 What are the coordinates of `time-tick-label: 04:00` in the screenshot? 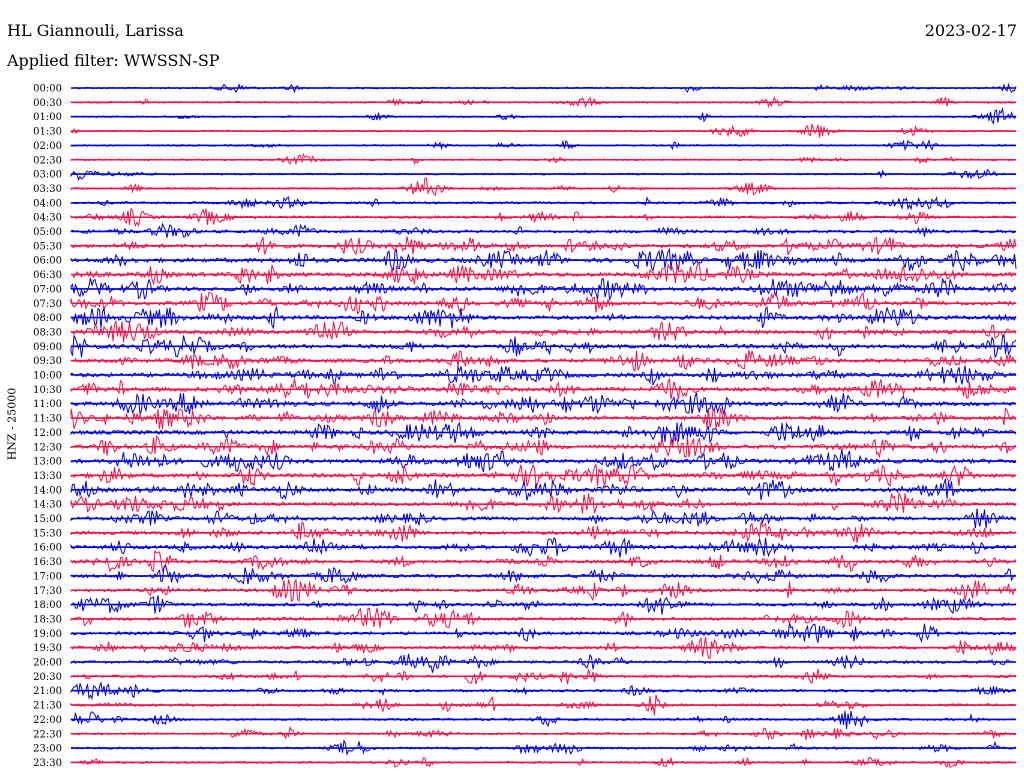 It's located at (47, 203).